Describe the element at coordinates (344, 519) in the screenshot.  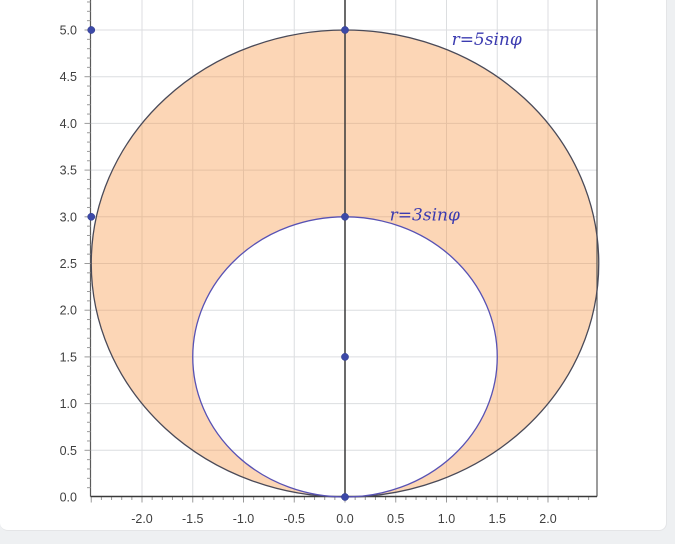
I see `x-tick-label: 0.0` at that location.